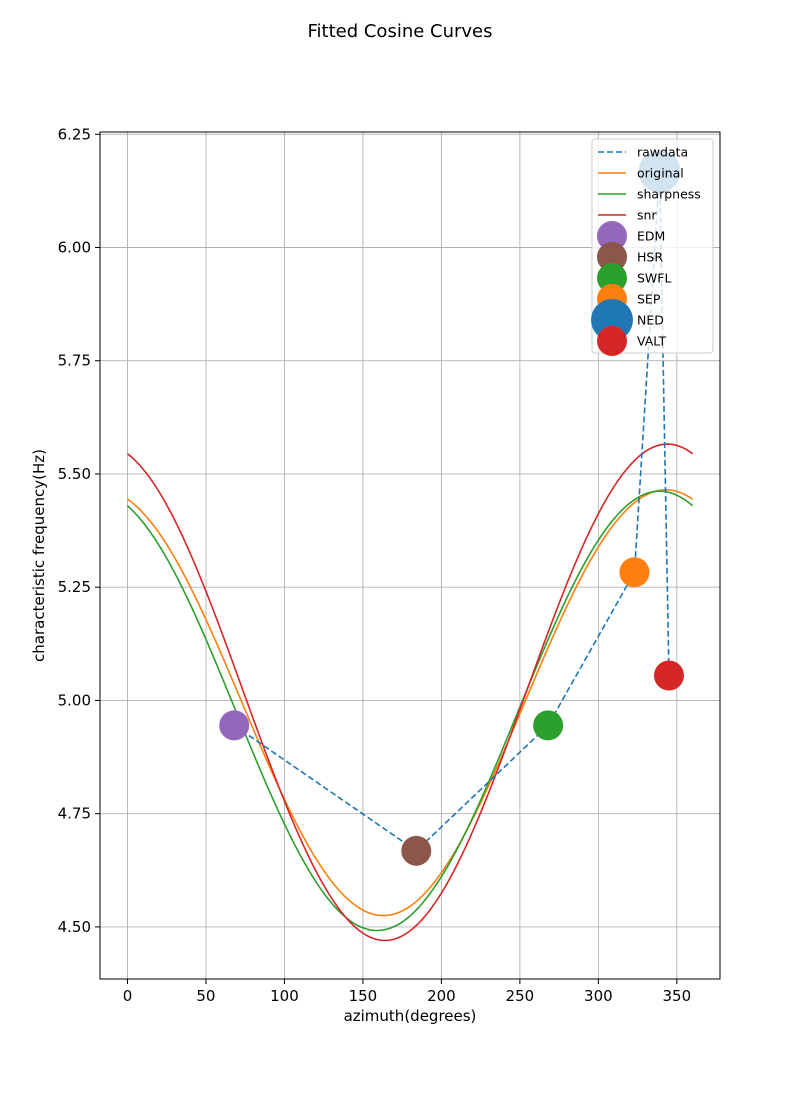 This screenshot has height=1100, width=800. I want to click on marker-valt, so click(668, 675).